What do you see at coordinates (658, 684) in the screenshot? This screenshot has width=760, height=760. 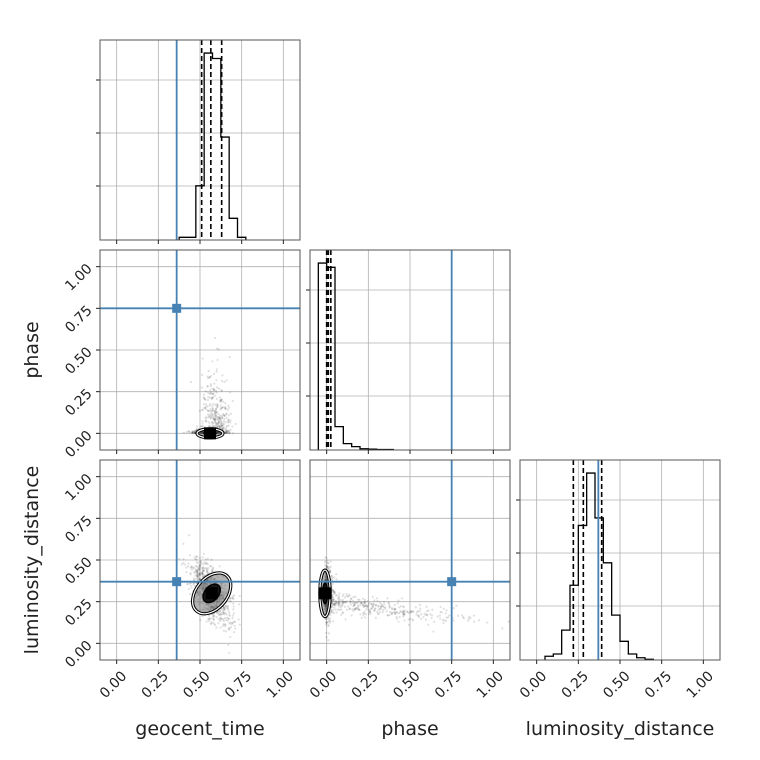 I see `x-tick-label: 0.75` at bounding box center [658, 684].